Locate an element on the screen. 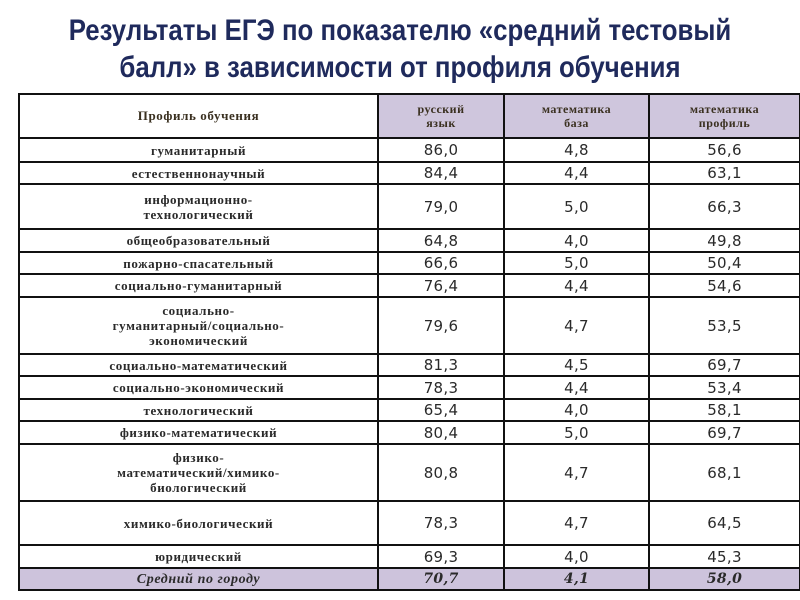 This screenshot has height=600, width=800. profile-text: гуманитарный/социально- is located at coordinates (198, 325).